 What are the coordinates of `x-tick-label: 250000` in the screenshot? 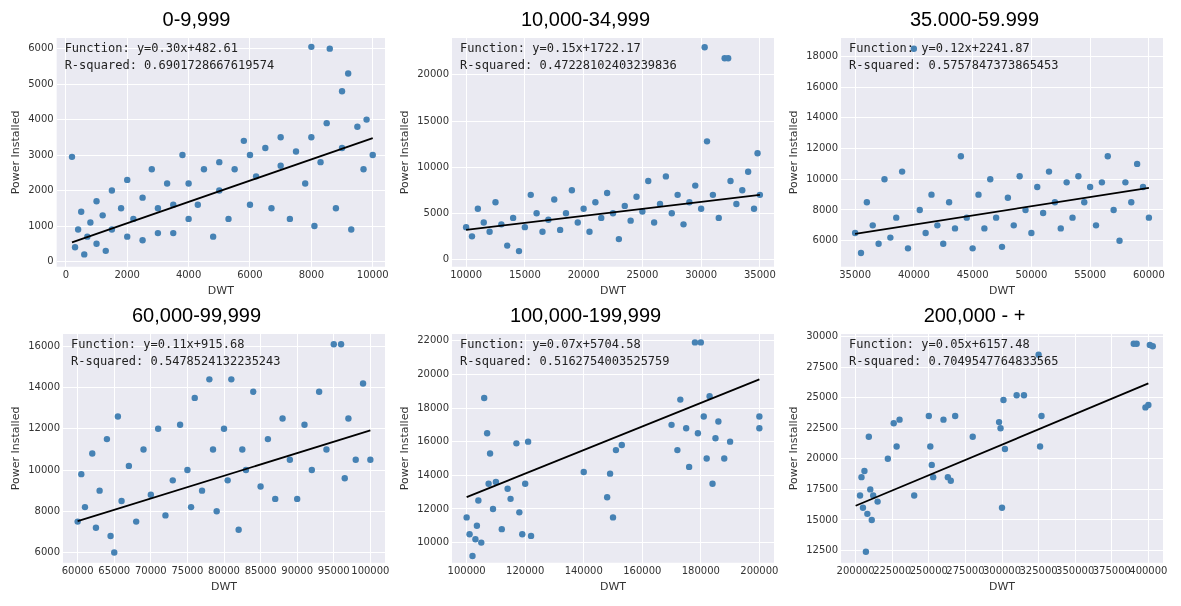 It's located at (928, 571).